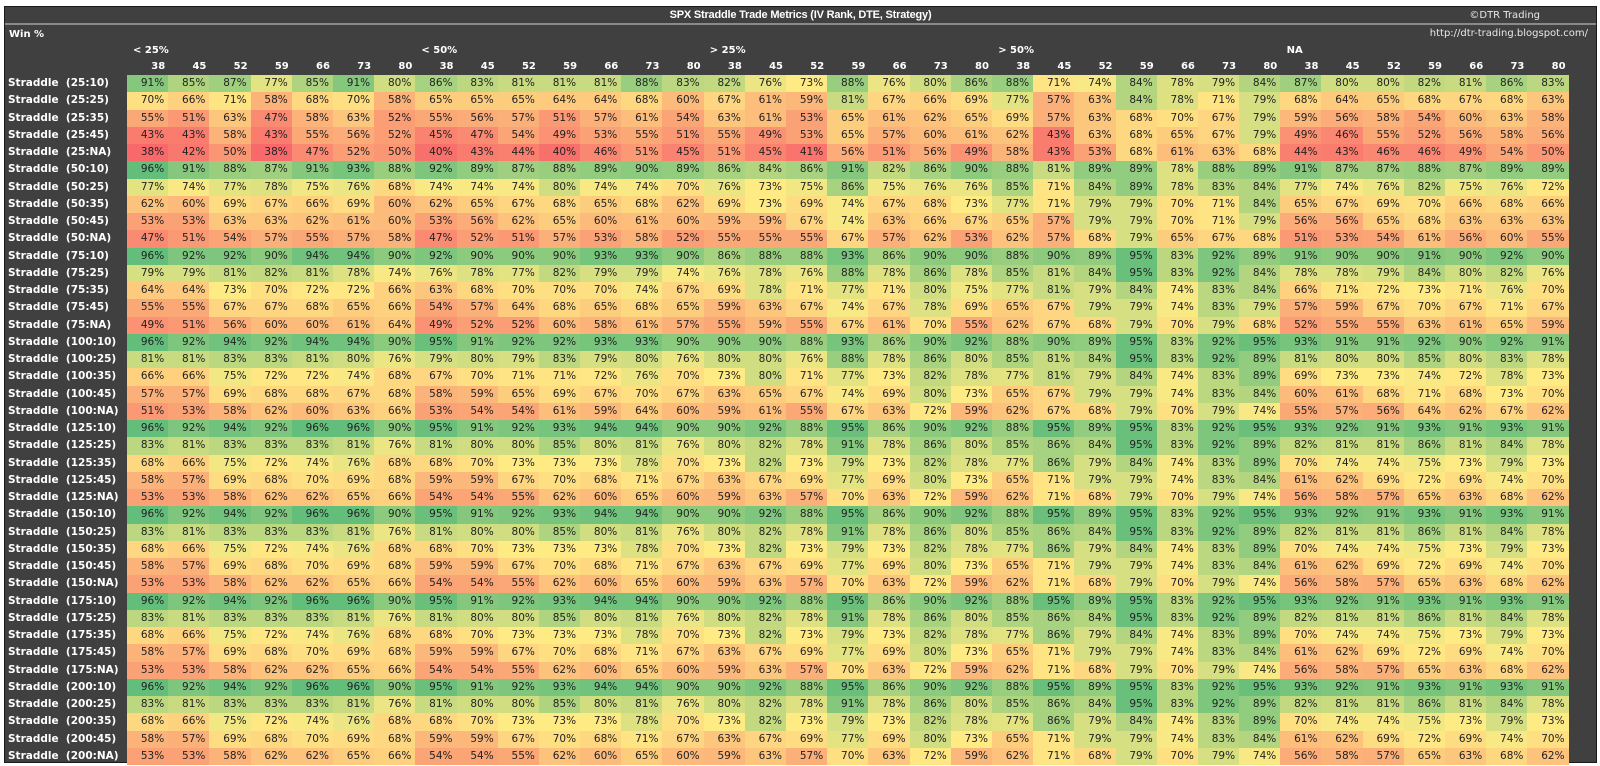 The image size is (1600, 766). I want to click on heatmap-cell: 50%, so click(1548, 153).